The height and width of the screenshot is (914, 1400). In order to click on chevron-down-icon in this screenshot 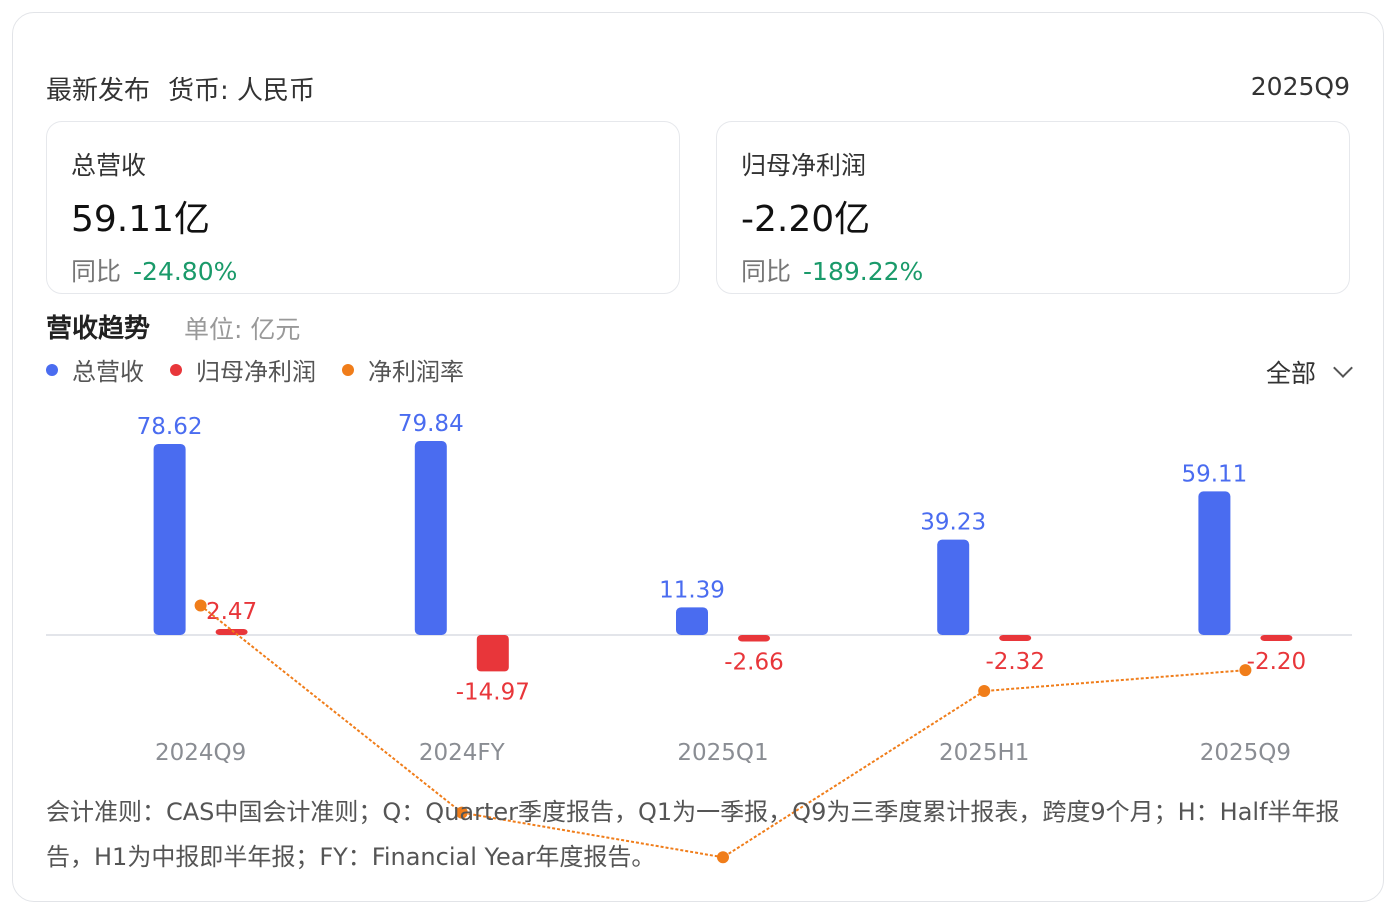, I will do `click(1343, 368)`.